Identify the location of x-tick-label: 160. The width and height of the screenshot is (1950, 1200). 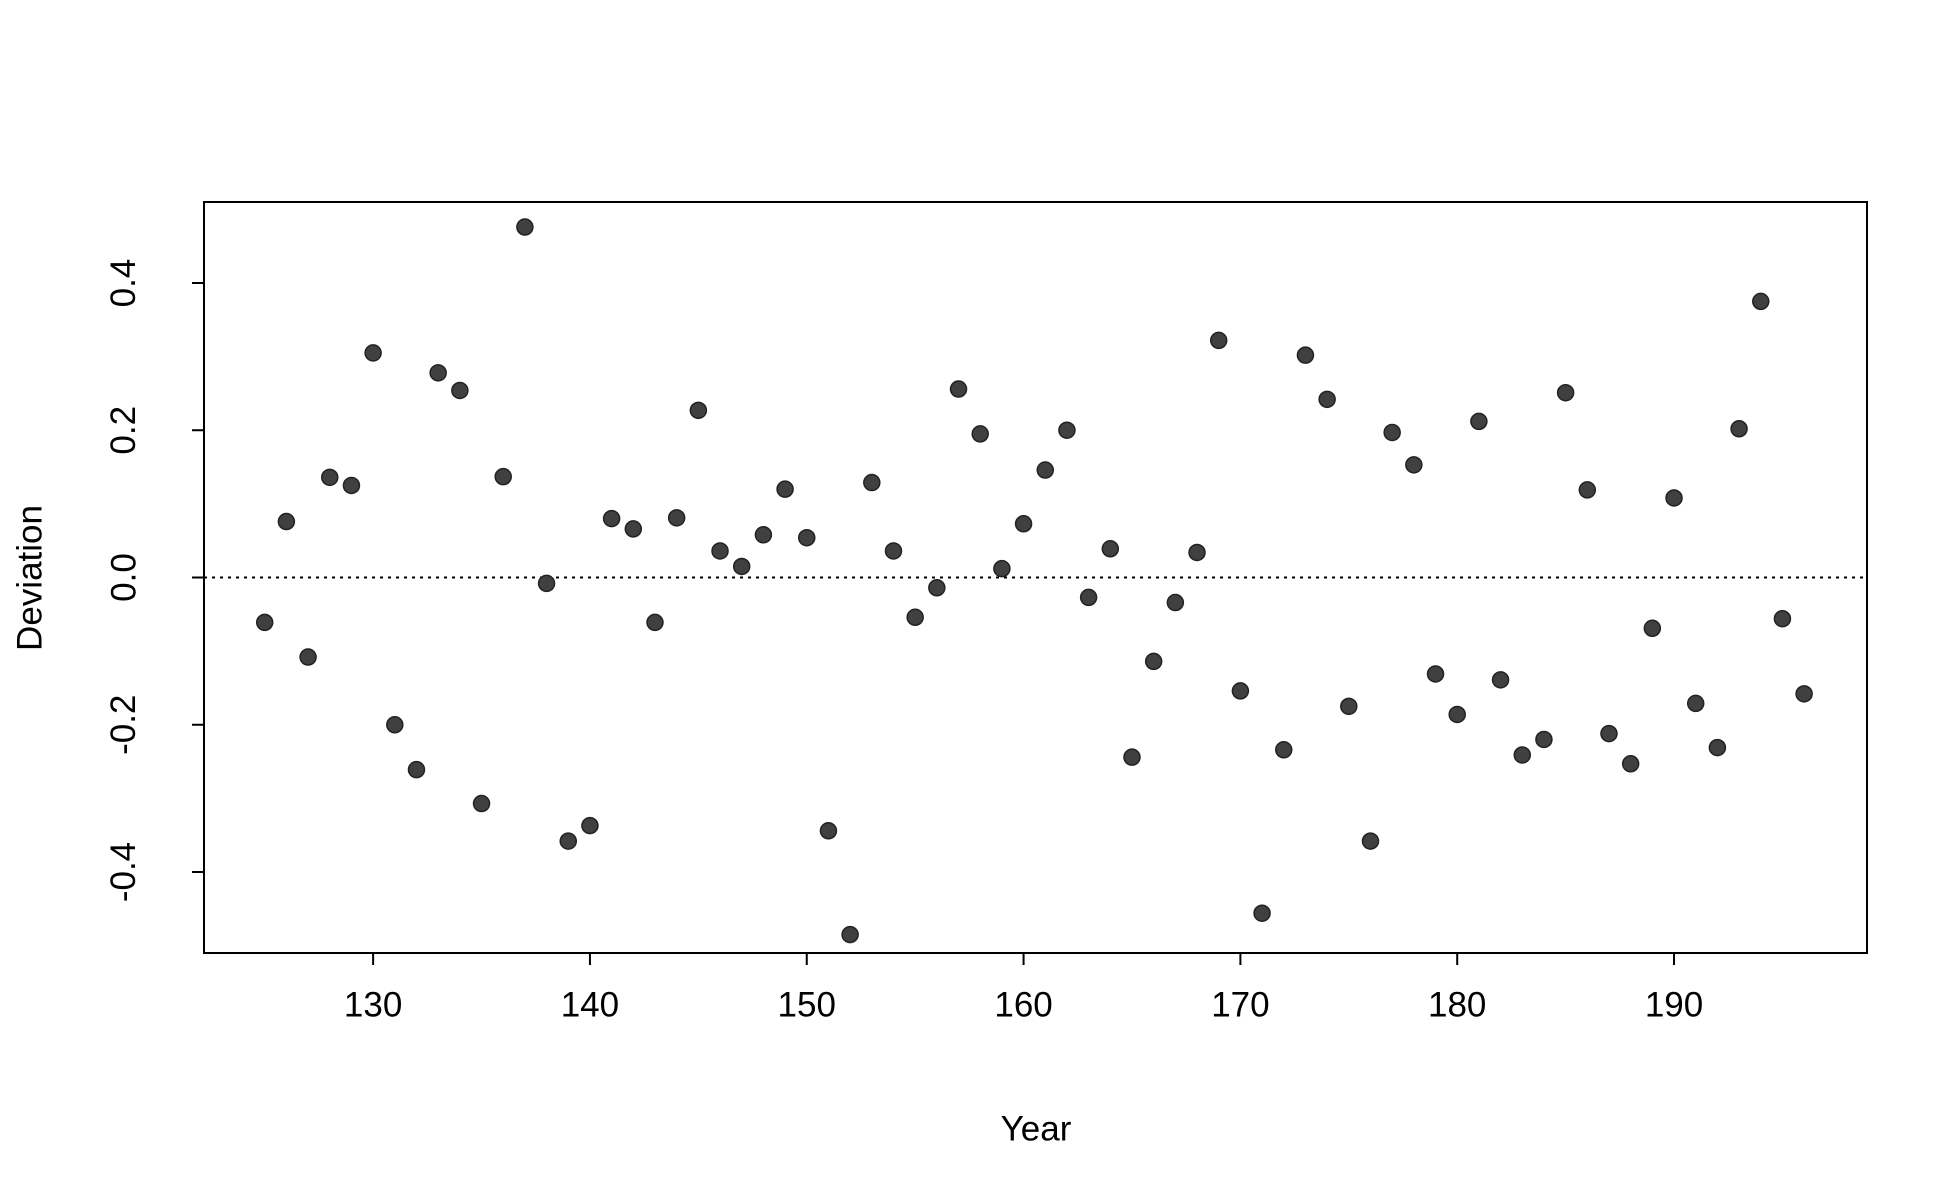
(1023, 1004).